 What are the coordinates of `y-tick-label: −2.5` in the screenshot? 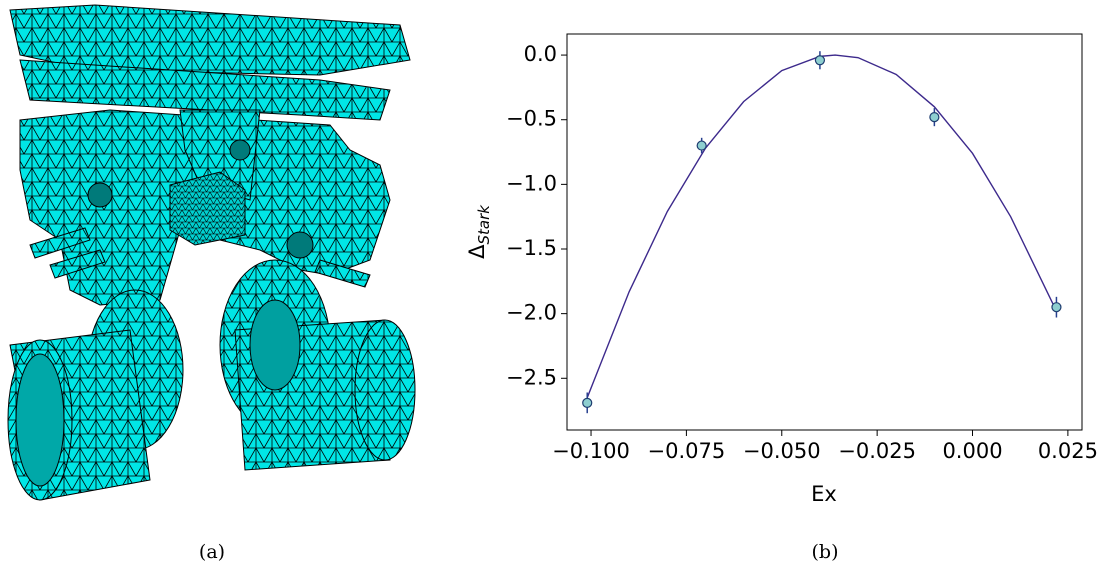 It's located at (531, 377).